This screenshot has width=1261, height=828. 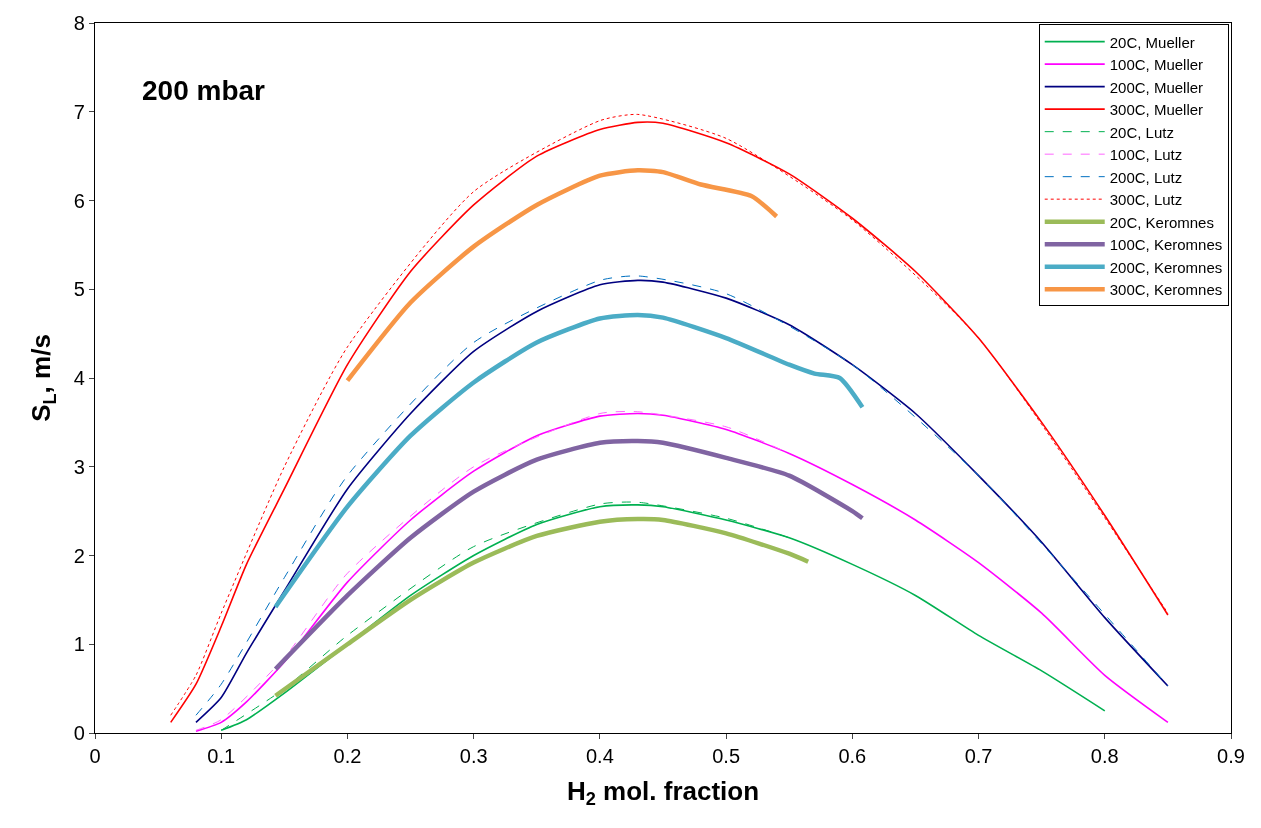 What do you see at coordinates (1152, 42) in the screenshot?
I see `legend-label: 20C, Mueller` at bounding box center [1152, 42].